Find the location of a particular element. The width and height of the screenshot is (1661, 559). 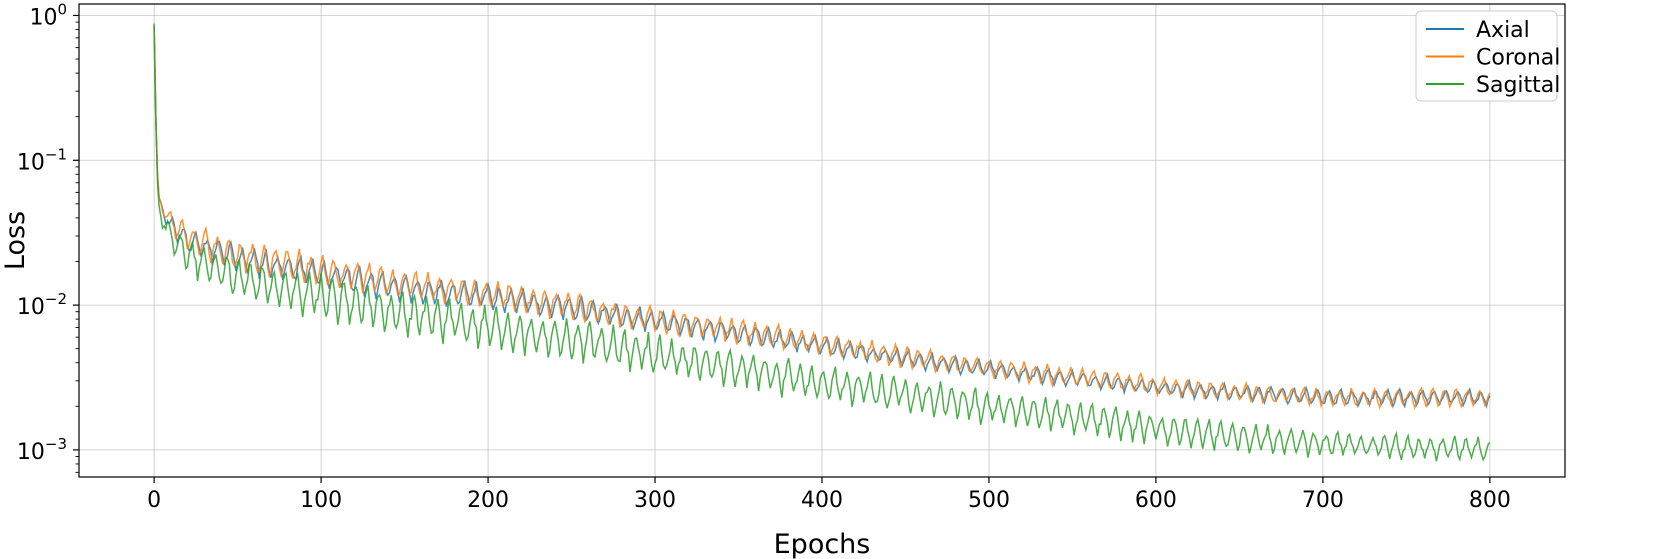

y-tick-label: 10⁻² is located at coordinates (42, 305).